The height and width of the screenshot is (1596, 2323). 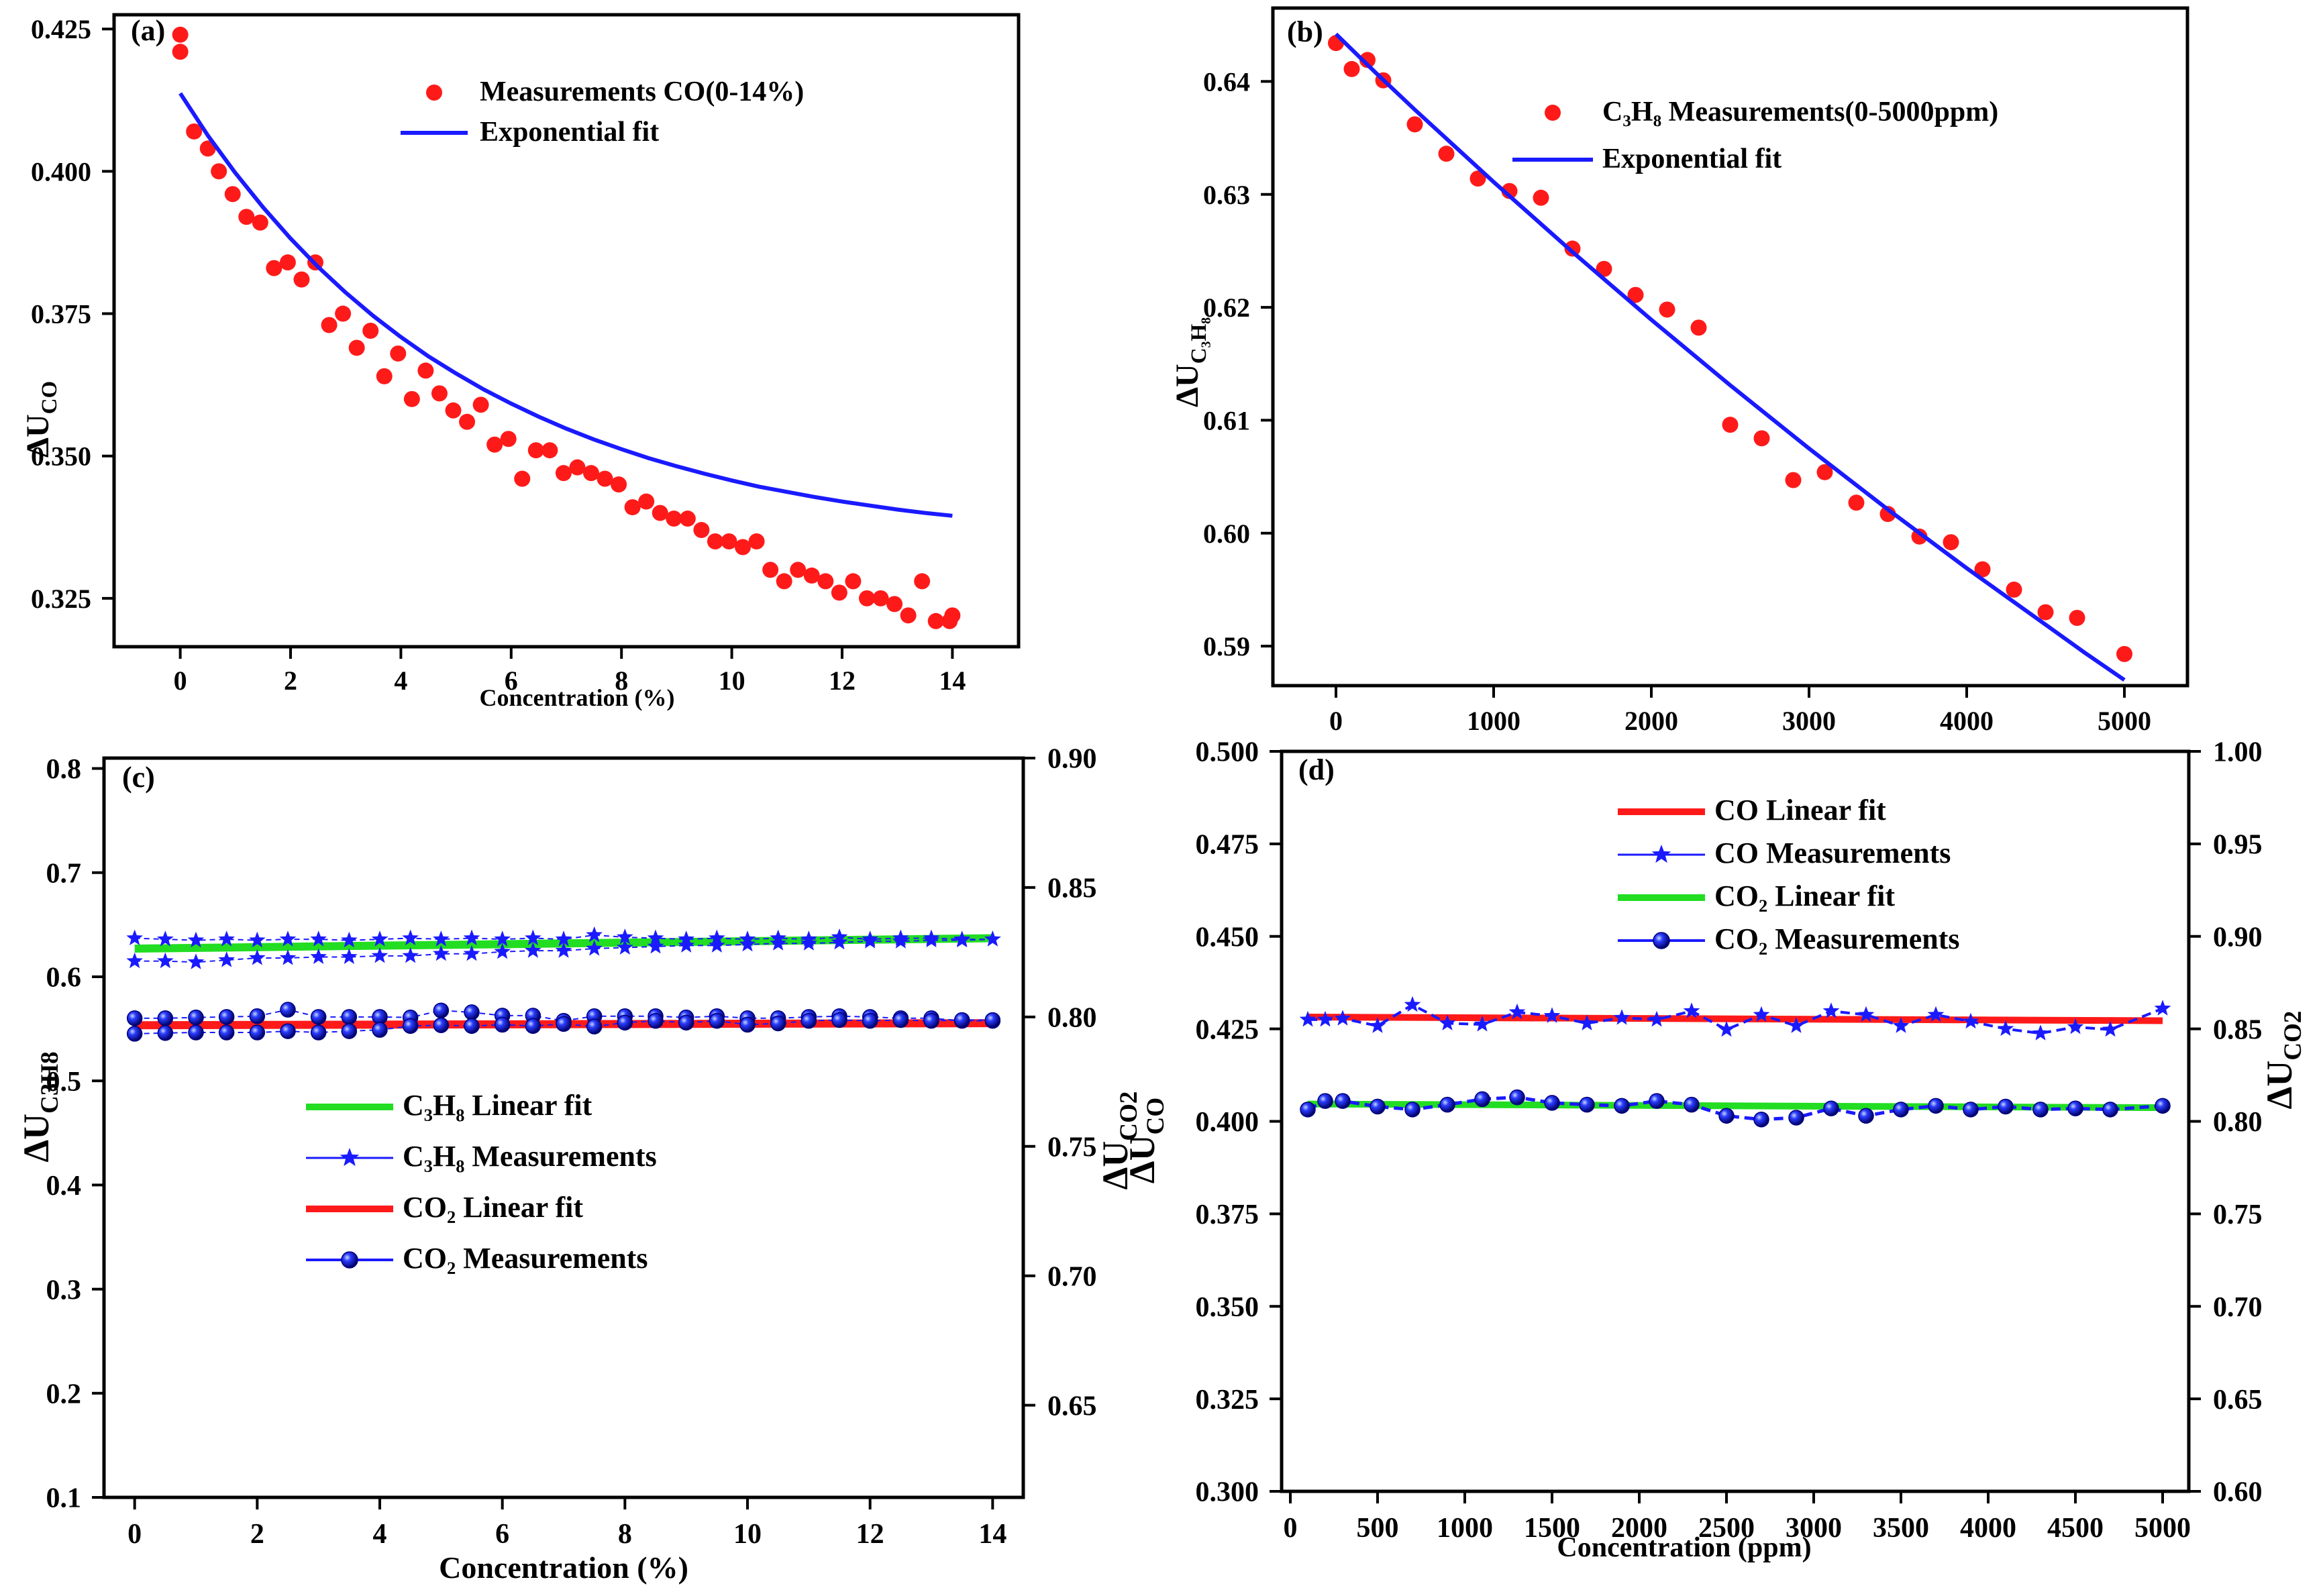 I want to click on plot-area, so click(x=566, y=327).